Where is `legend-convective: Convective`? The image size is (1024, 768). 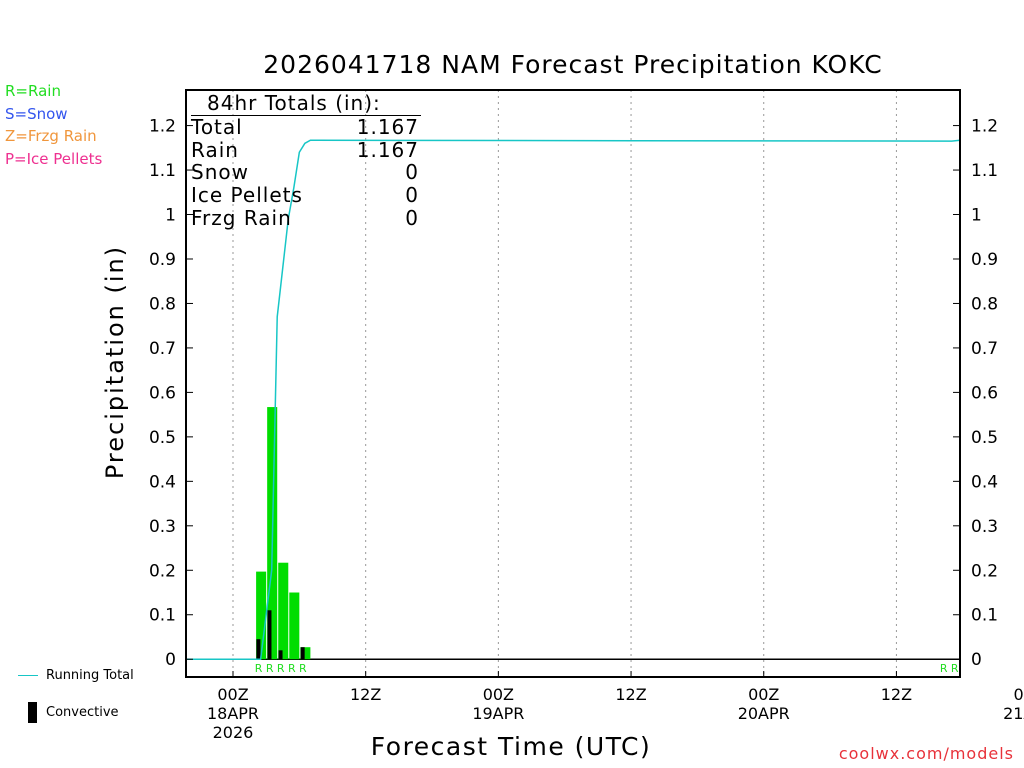
legend-convective: Convective is located at coordinates (68, 712).